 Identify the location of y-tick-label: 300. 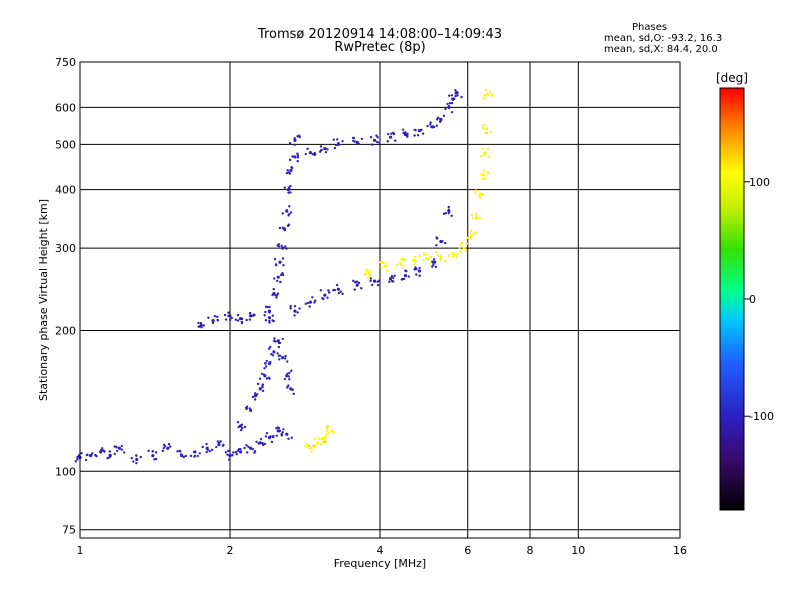
(65, 248).